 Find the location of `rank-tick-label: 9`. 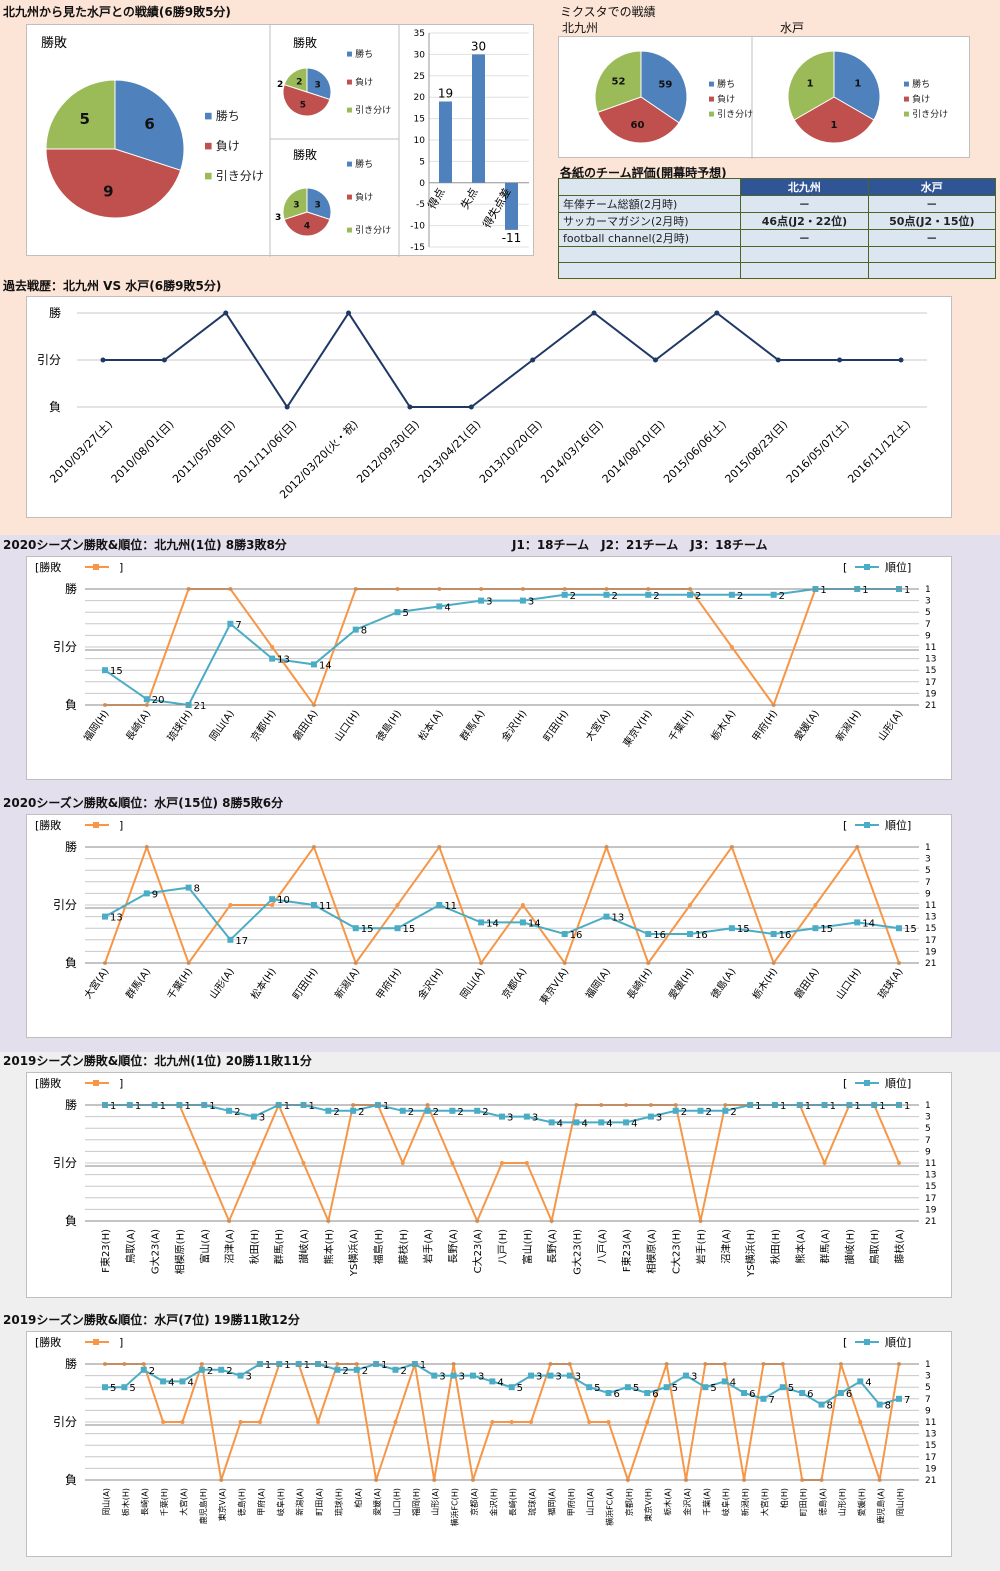

rank-tick-label: 9 is located at coordinates (928, 636).